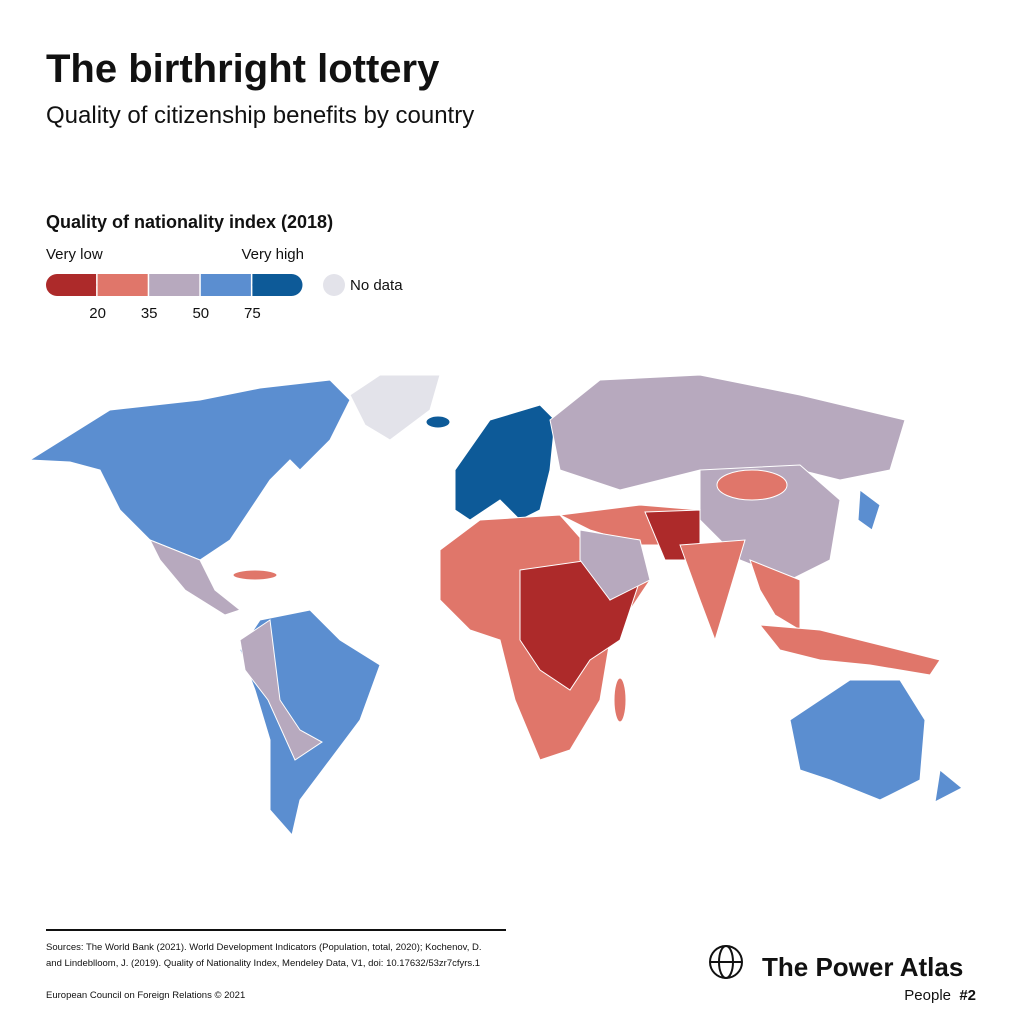 This screenshot has height=1024, width=1024. I want to click on arabia, so click(615, 565).